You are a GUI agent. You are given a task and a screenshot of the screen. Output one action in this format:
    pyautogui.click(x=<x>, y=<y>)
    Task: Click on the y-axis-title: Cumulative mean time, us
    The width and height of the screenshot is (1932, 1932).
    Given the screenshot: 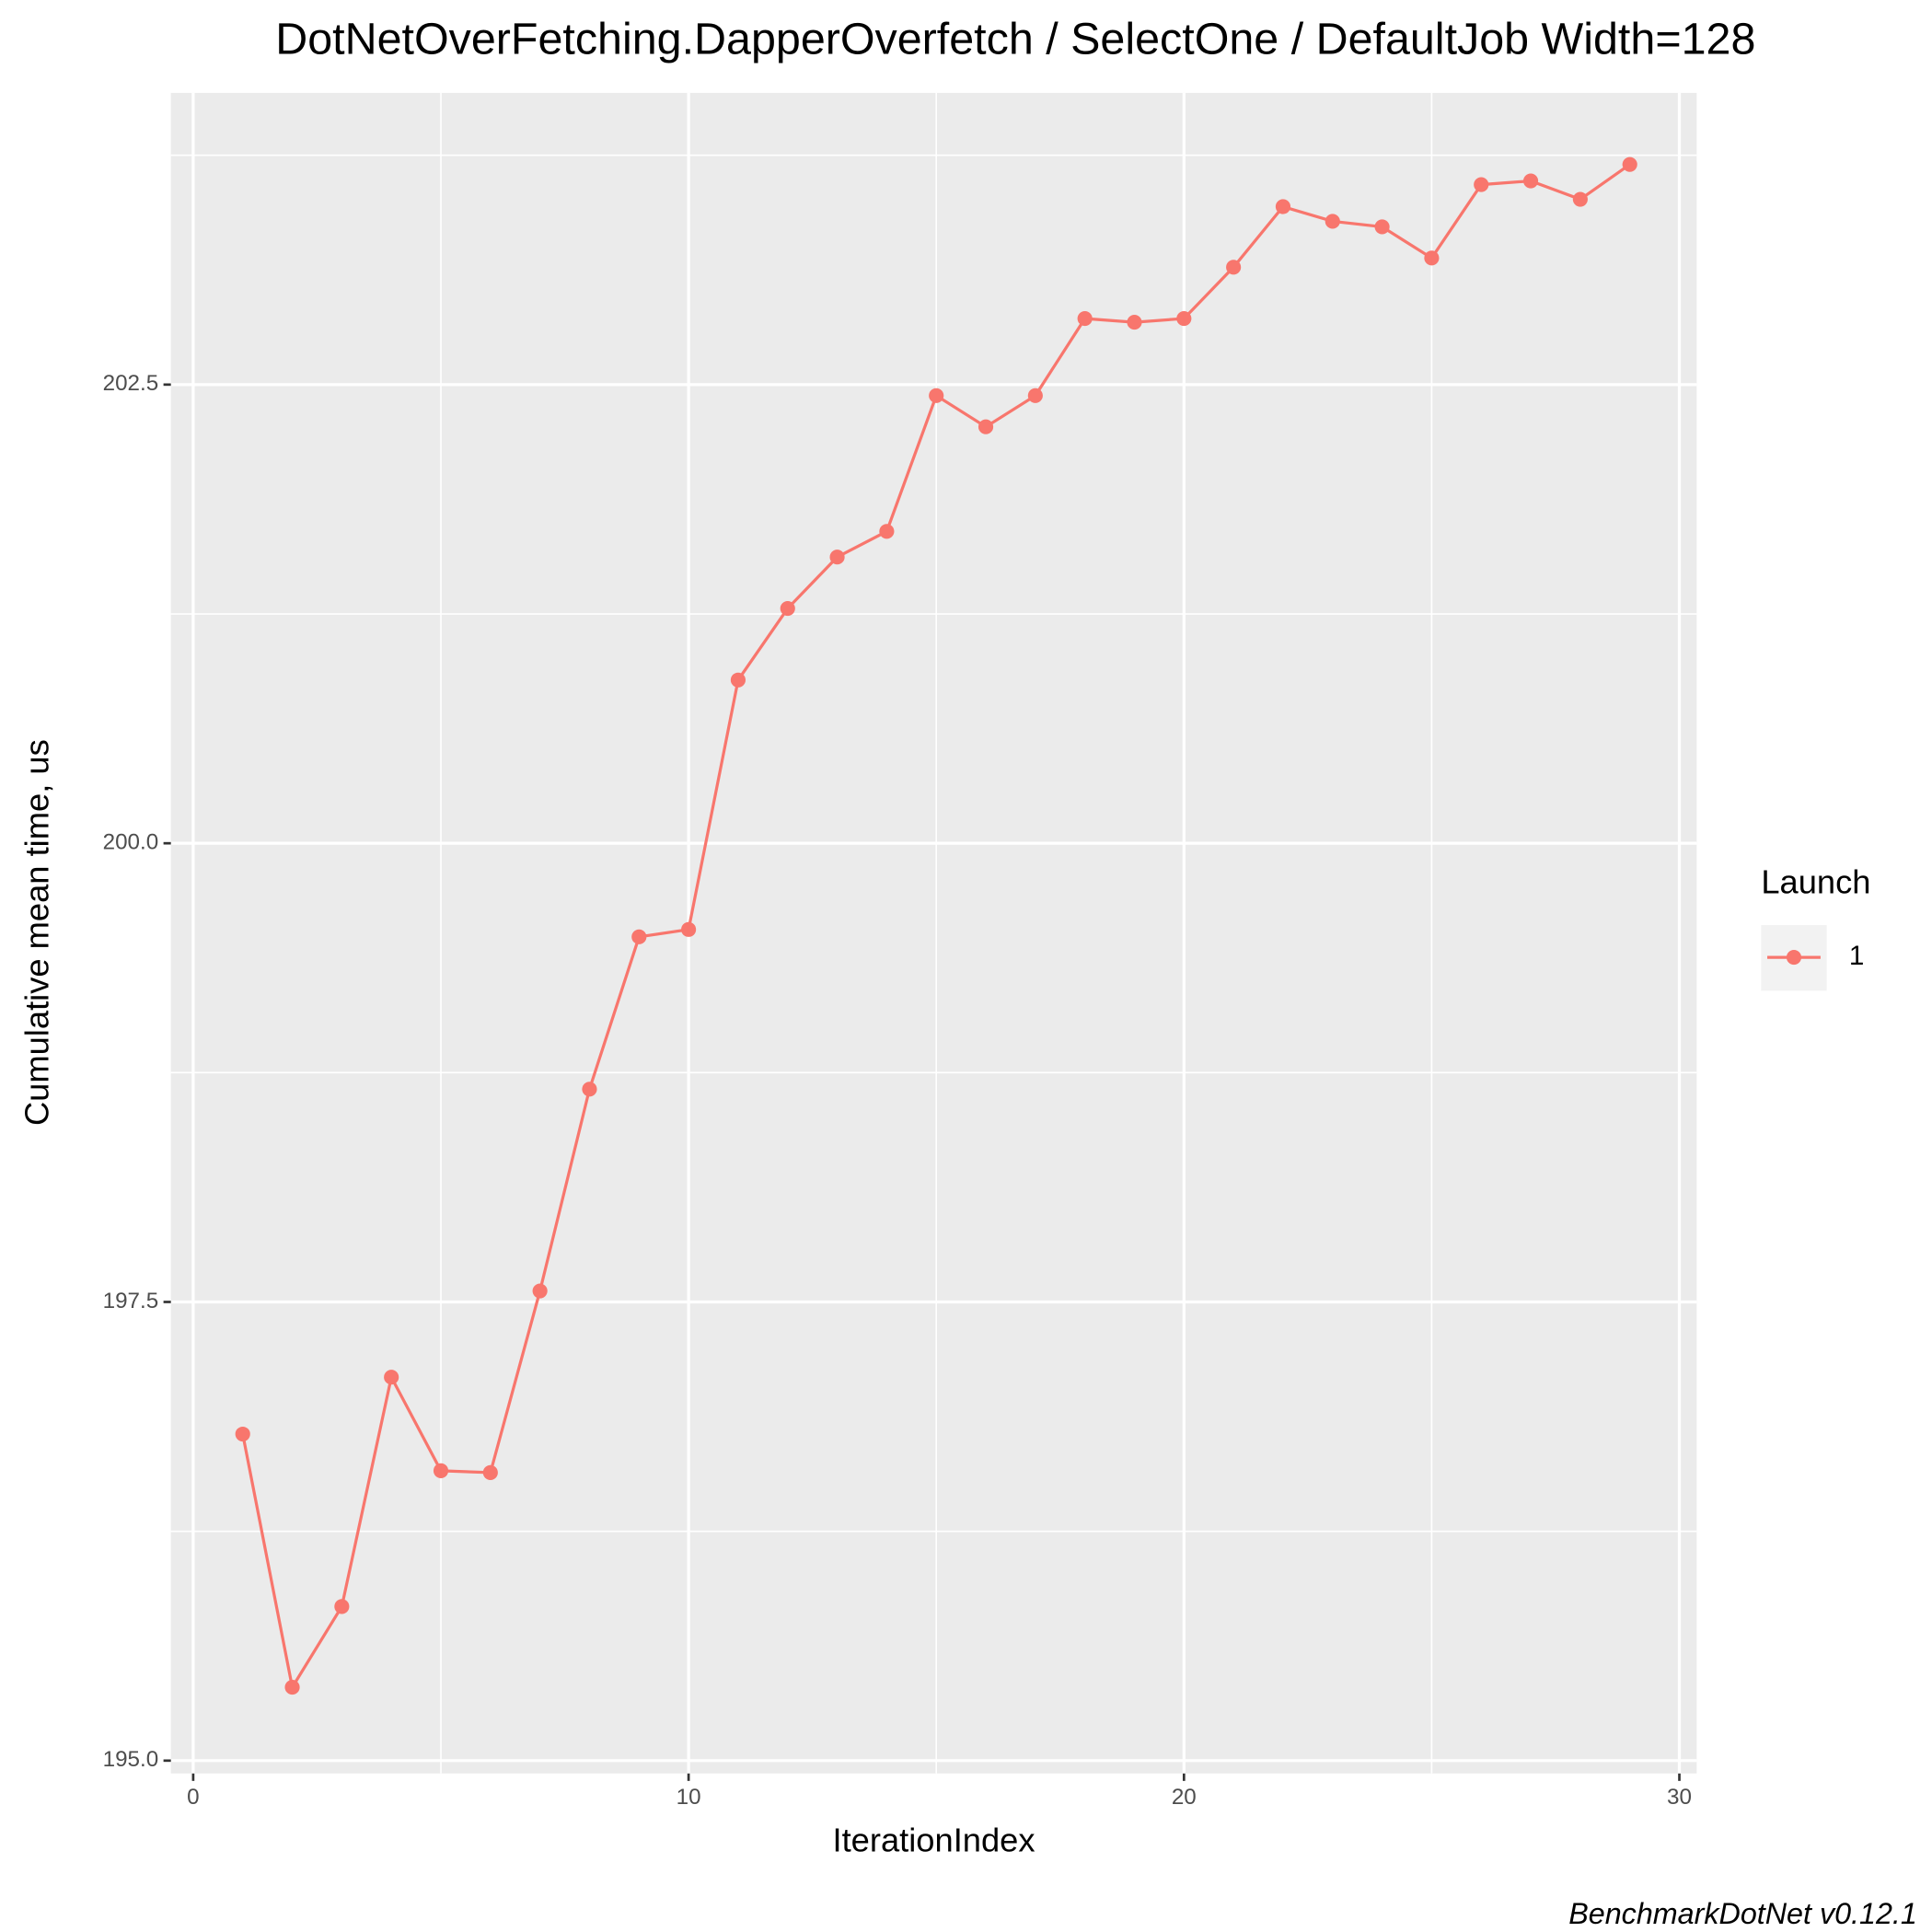 What is the action you would take?
    pyautogui.click(x=37, y=933)
    